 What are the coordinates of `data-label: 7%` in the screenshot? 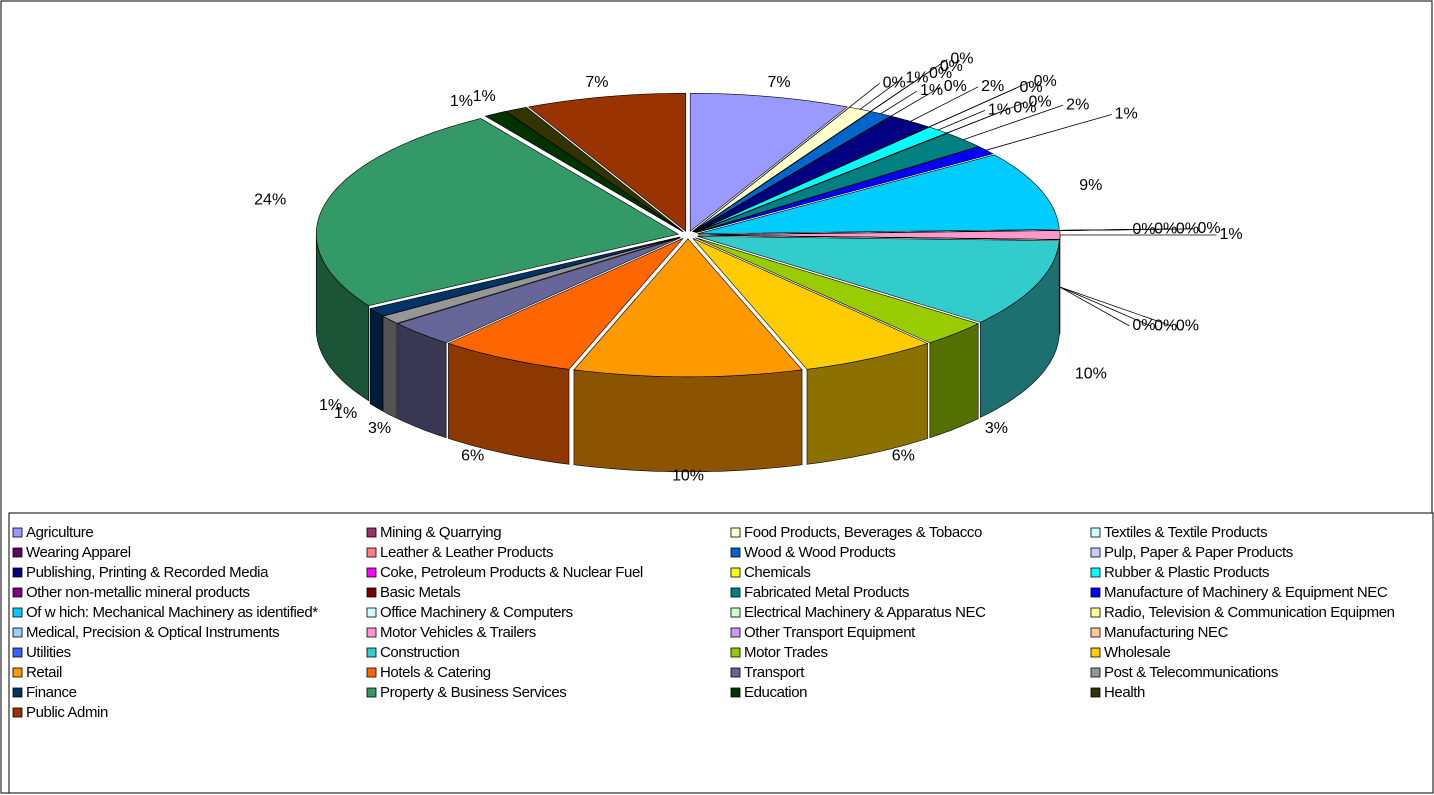 It's located at (596, 82).